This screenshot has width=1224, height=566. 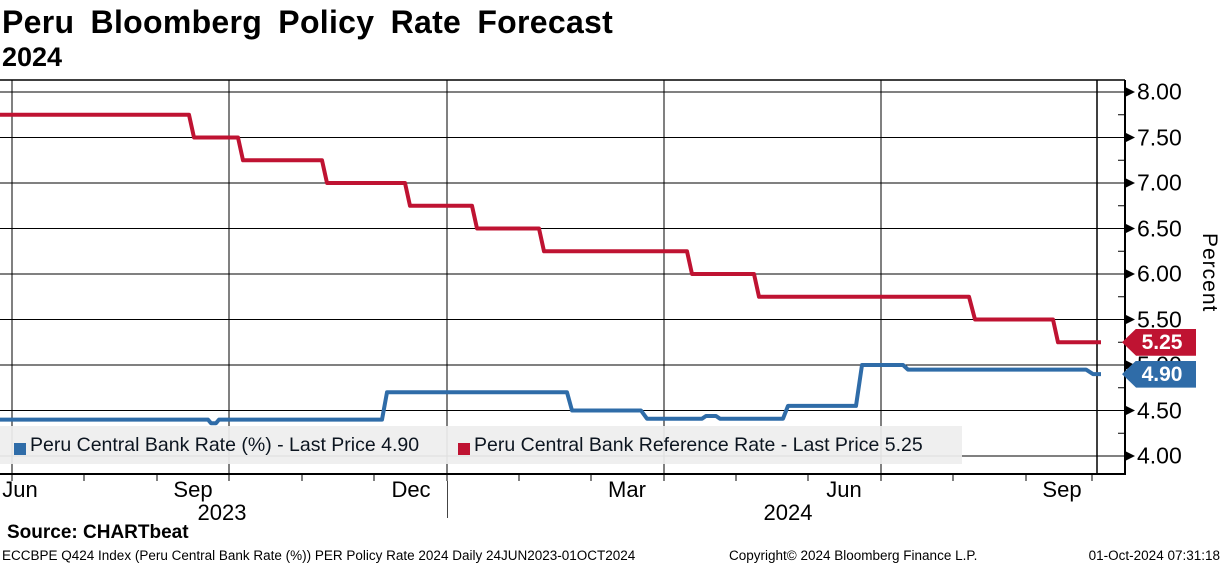 What do you see at coordinates (1159, 342) in the screenshot?
I see `last-price-badge-reference-rate: 5.25` at bounding box center [1159, 342].